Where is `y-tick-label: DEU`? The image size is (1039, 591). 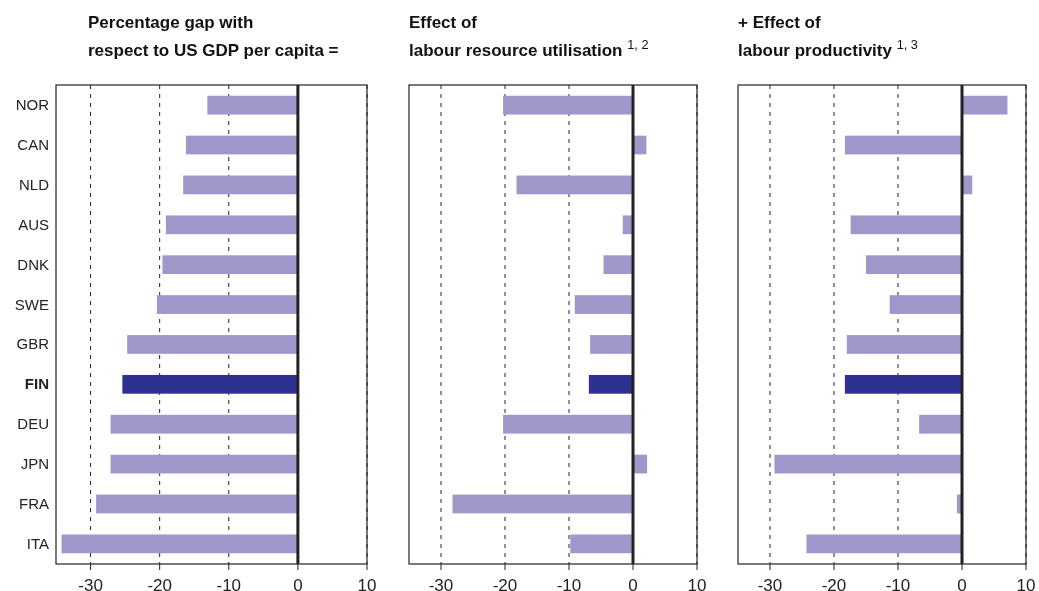
y-tick-label: DEU is located at coordinates (33, 424).